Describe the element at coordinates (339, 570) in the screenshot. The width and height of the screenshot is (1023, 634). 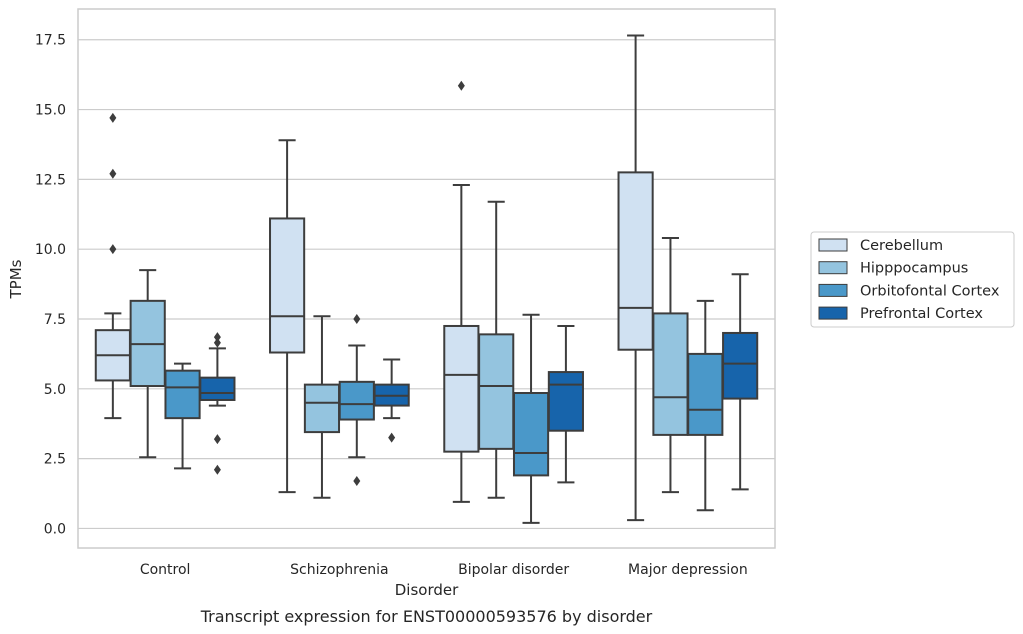
I see `x-tick-label: Schizophrenia` at that location.